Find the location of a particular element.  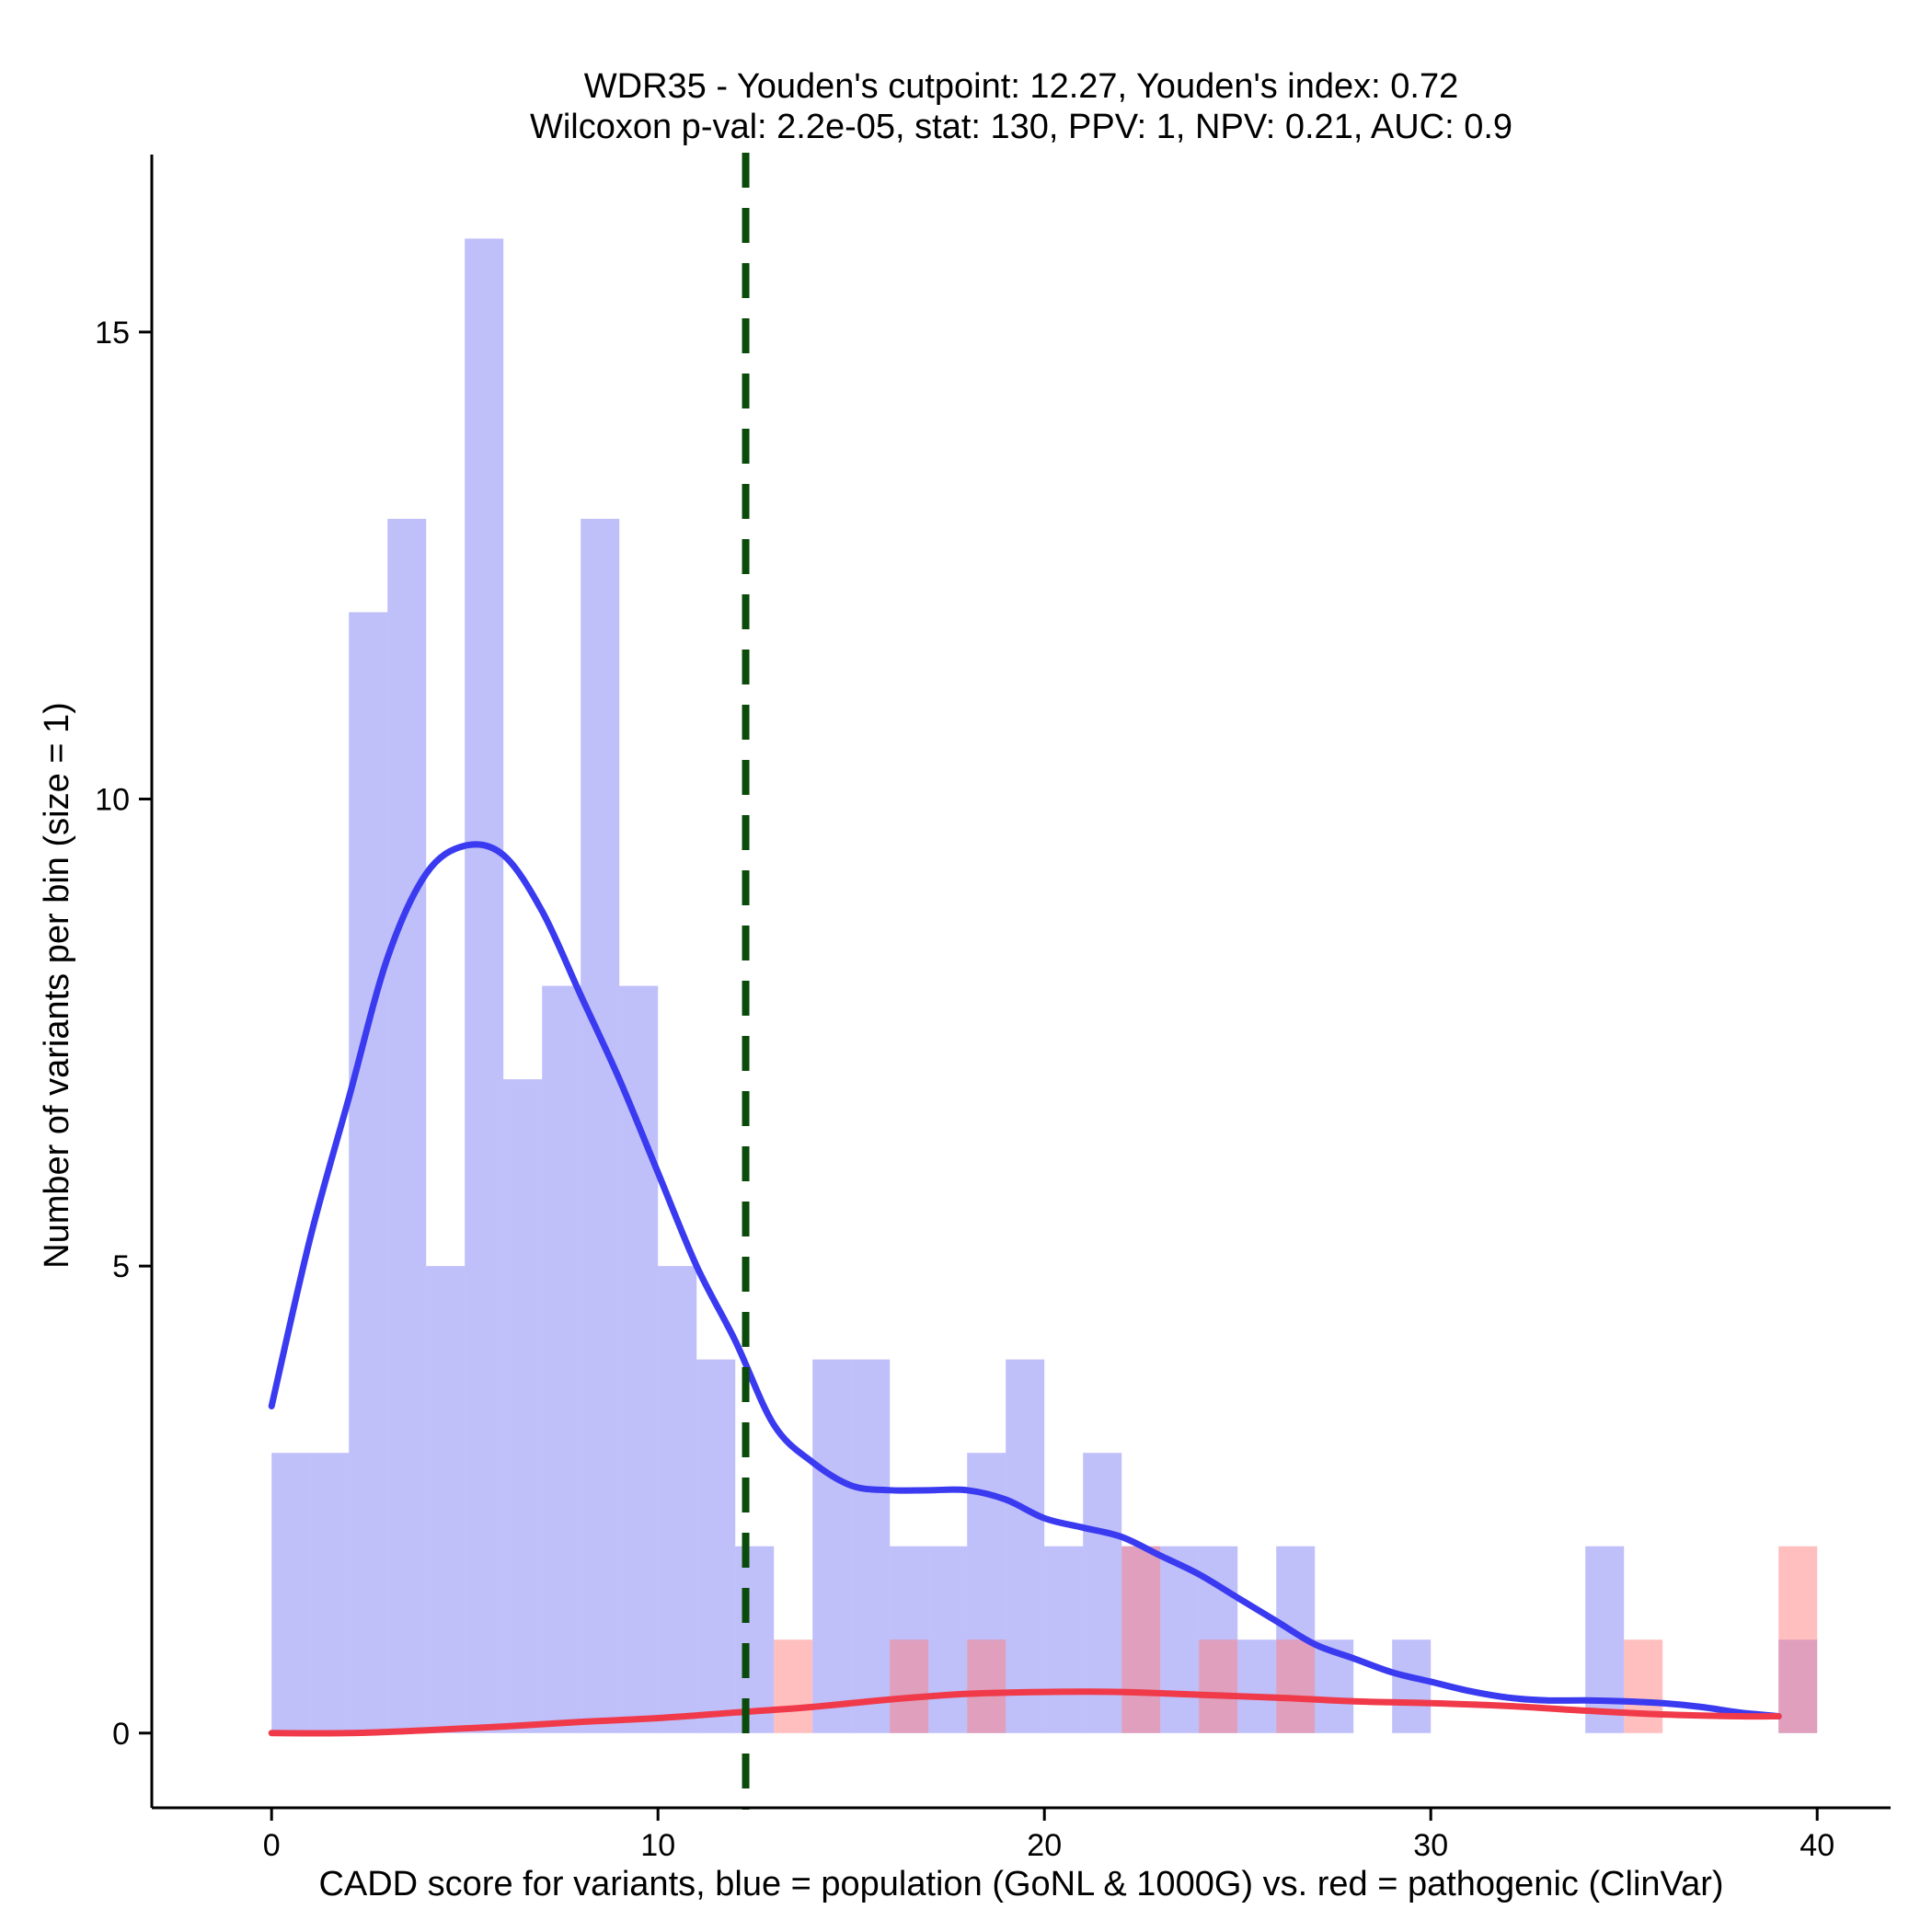

x-tick-label-40: 40 is located at coordinates (1817, 1845).